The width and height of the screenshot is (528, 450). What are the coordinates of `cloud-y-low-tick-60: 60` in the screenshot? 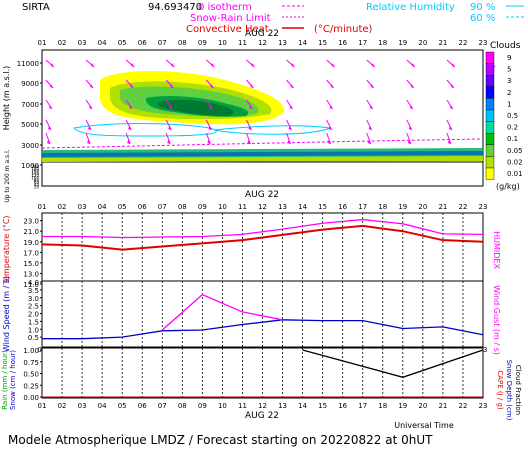 It's located at (37, 182).